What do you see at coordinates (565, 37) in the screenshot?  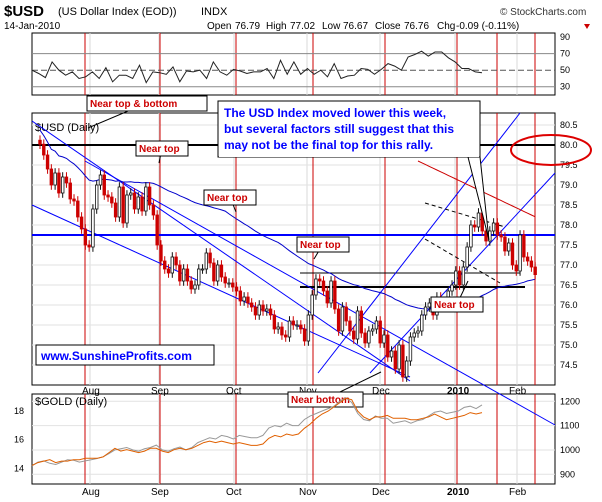 I see `rsi-tick-label: 90` at bounding box center [565, 37].